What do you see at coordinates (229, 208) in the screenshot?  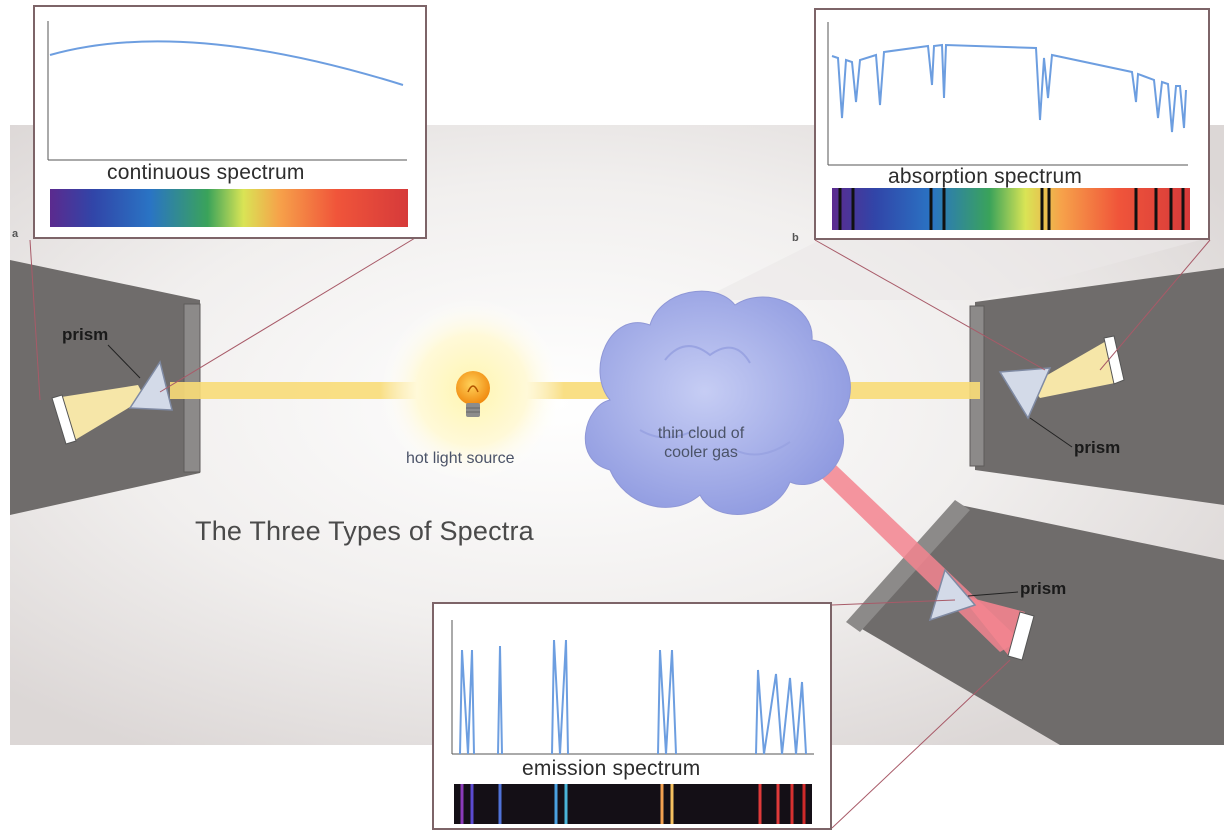 I see `continuous-color-band` at bounding box center [229, 208].